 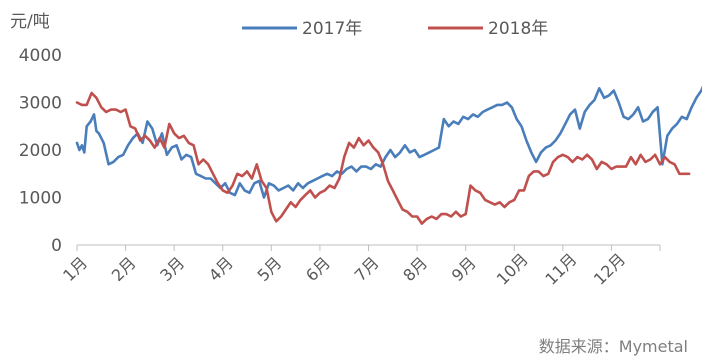 I want to click on y-tick-label: 0, so click(x=56, y=246).